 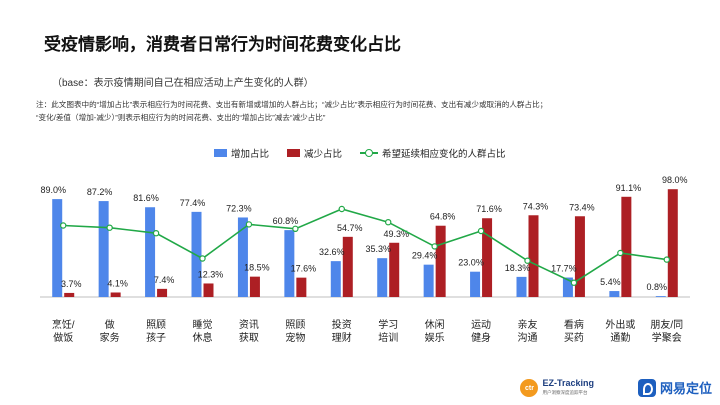 I want to click on category-label: 照顾宠物, so click(x=295, y=331).